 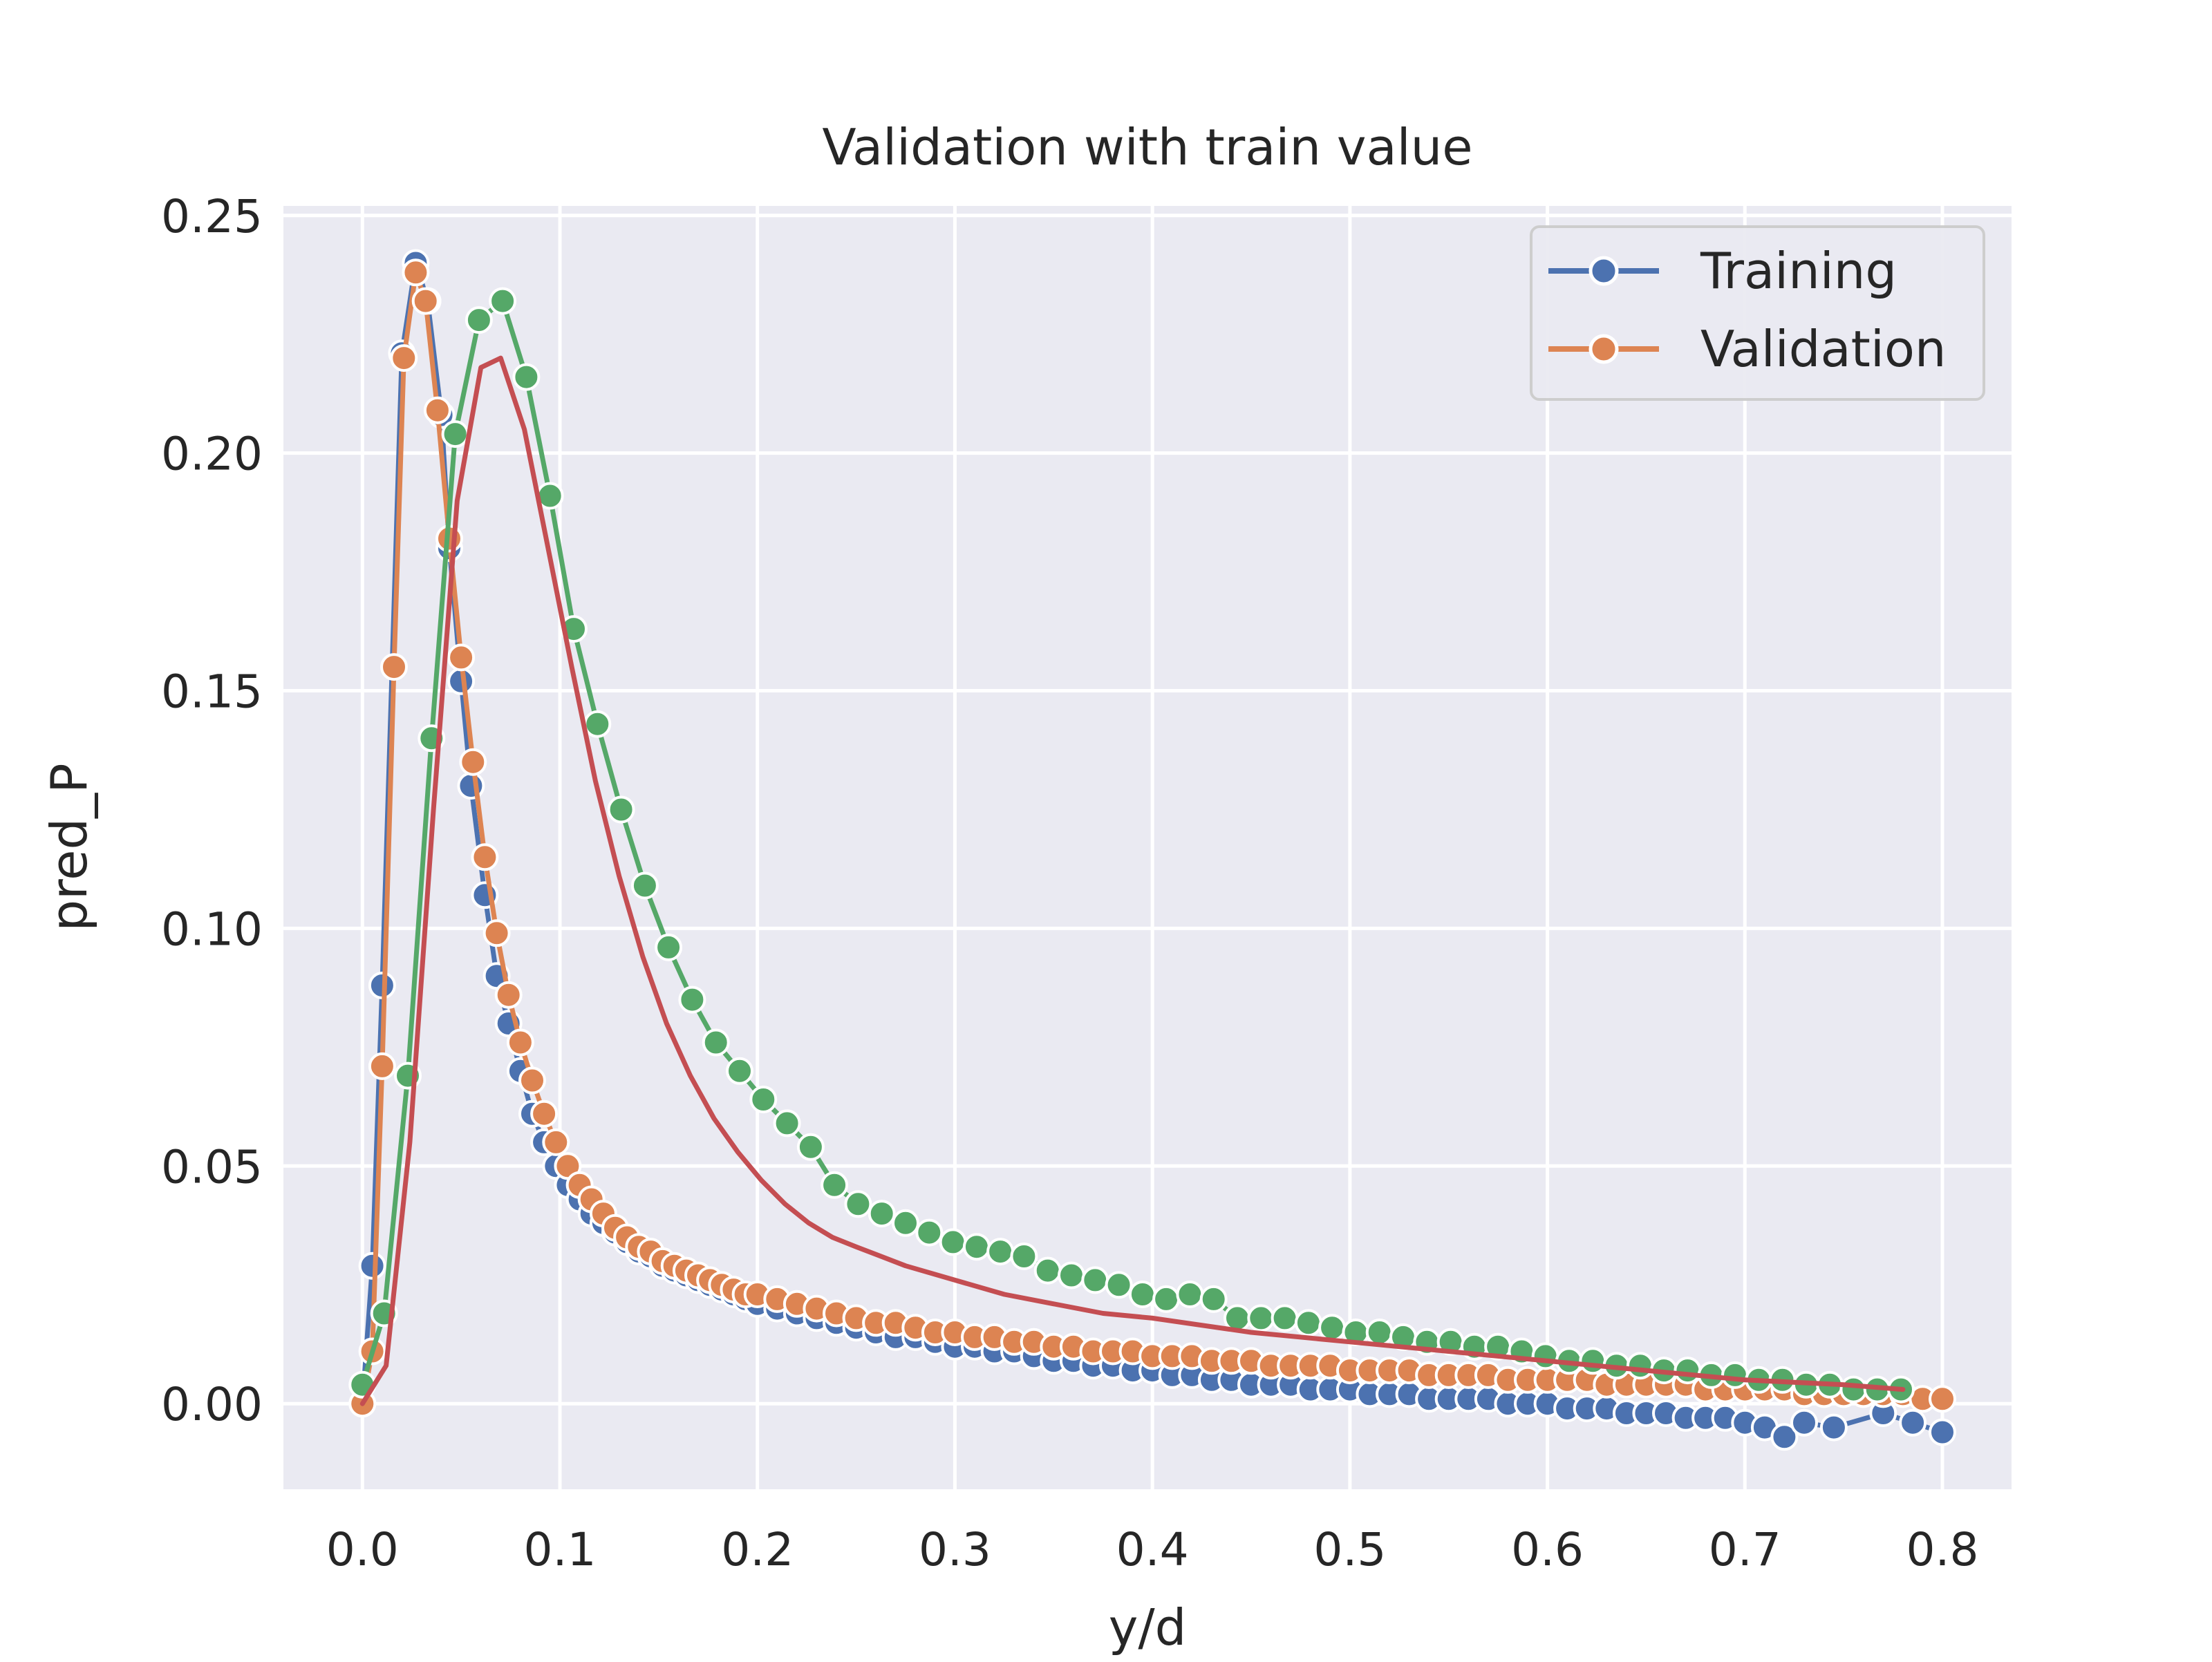 I want to click on y-tick-label: 0.10, so click(x=212, y=930).